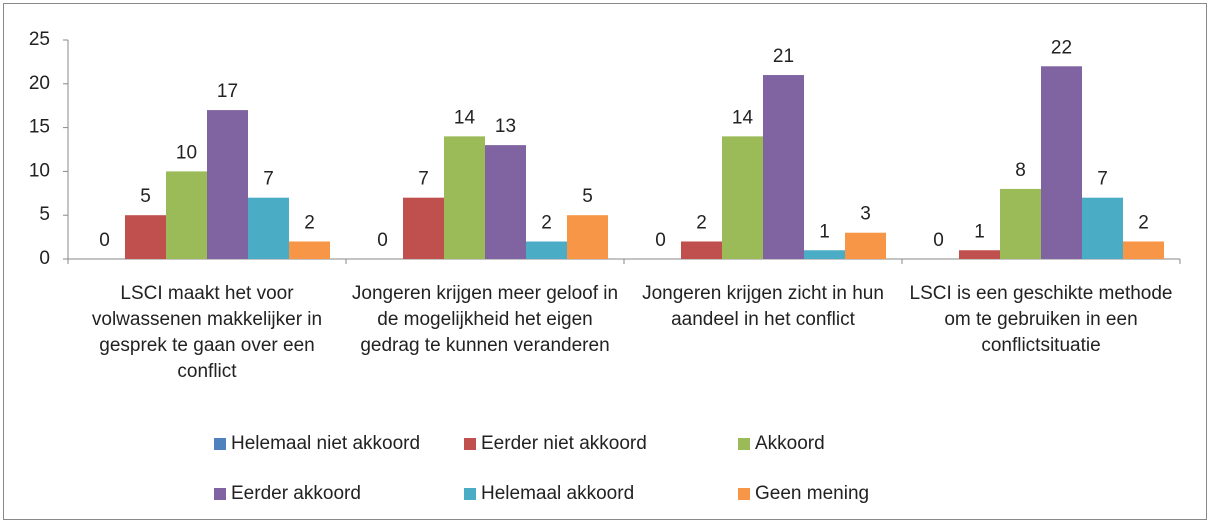 The image size is (1211, 524). What do you see at coordinates (783, 56) in the screenshot?
I see `value-label: 21` at bounding box center [783, 56].